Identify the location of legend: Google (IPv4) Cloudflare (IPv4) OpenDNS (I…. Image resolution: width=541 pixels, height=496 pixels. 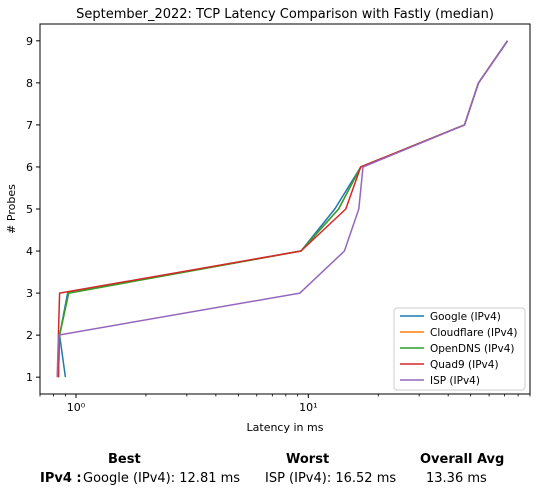
(459, 349).